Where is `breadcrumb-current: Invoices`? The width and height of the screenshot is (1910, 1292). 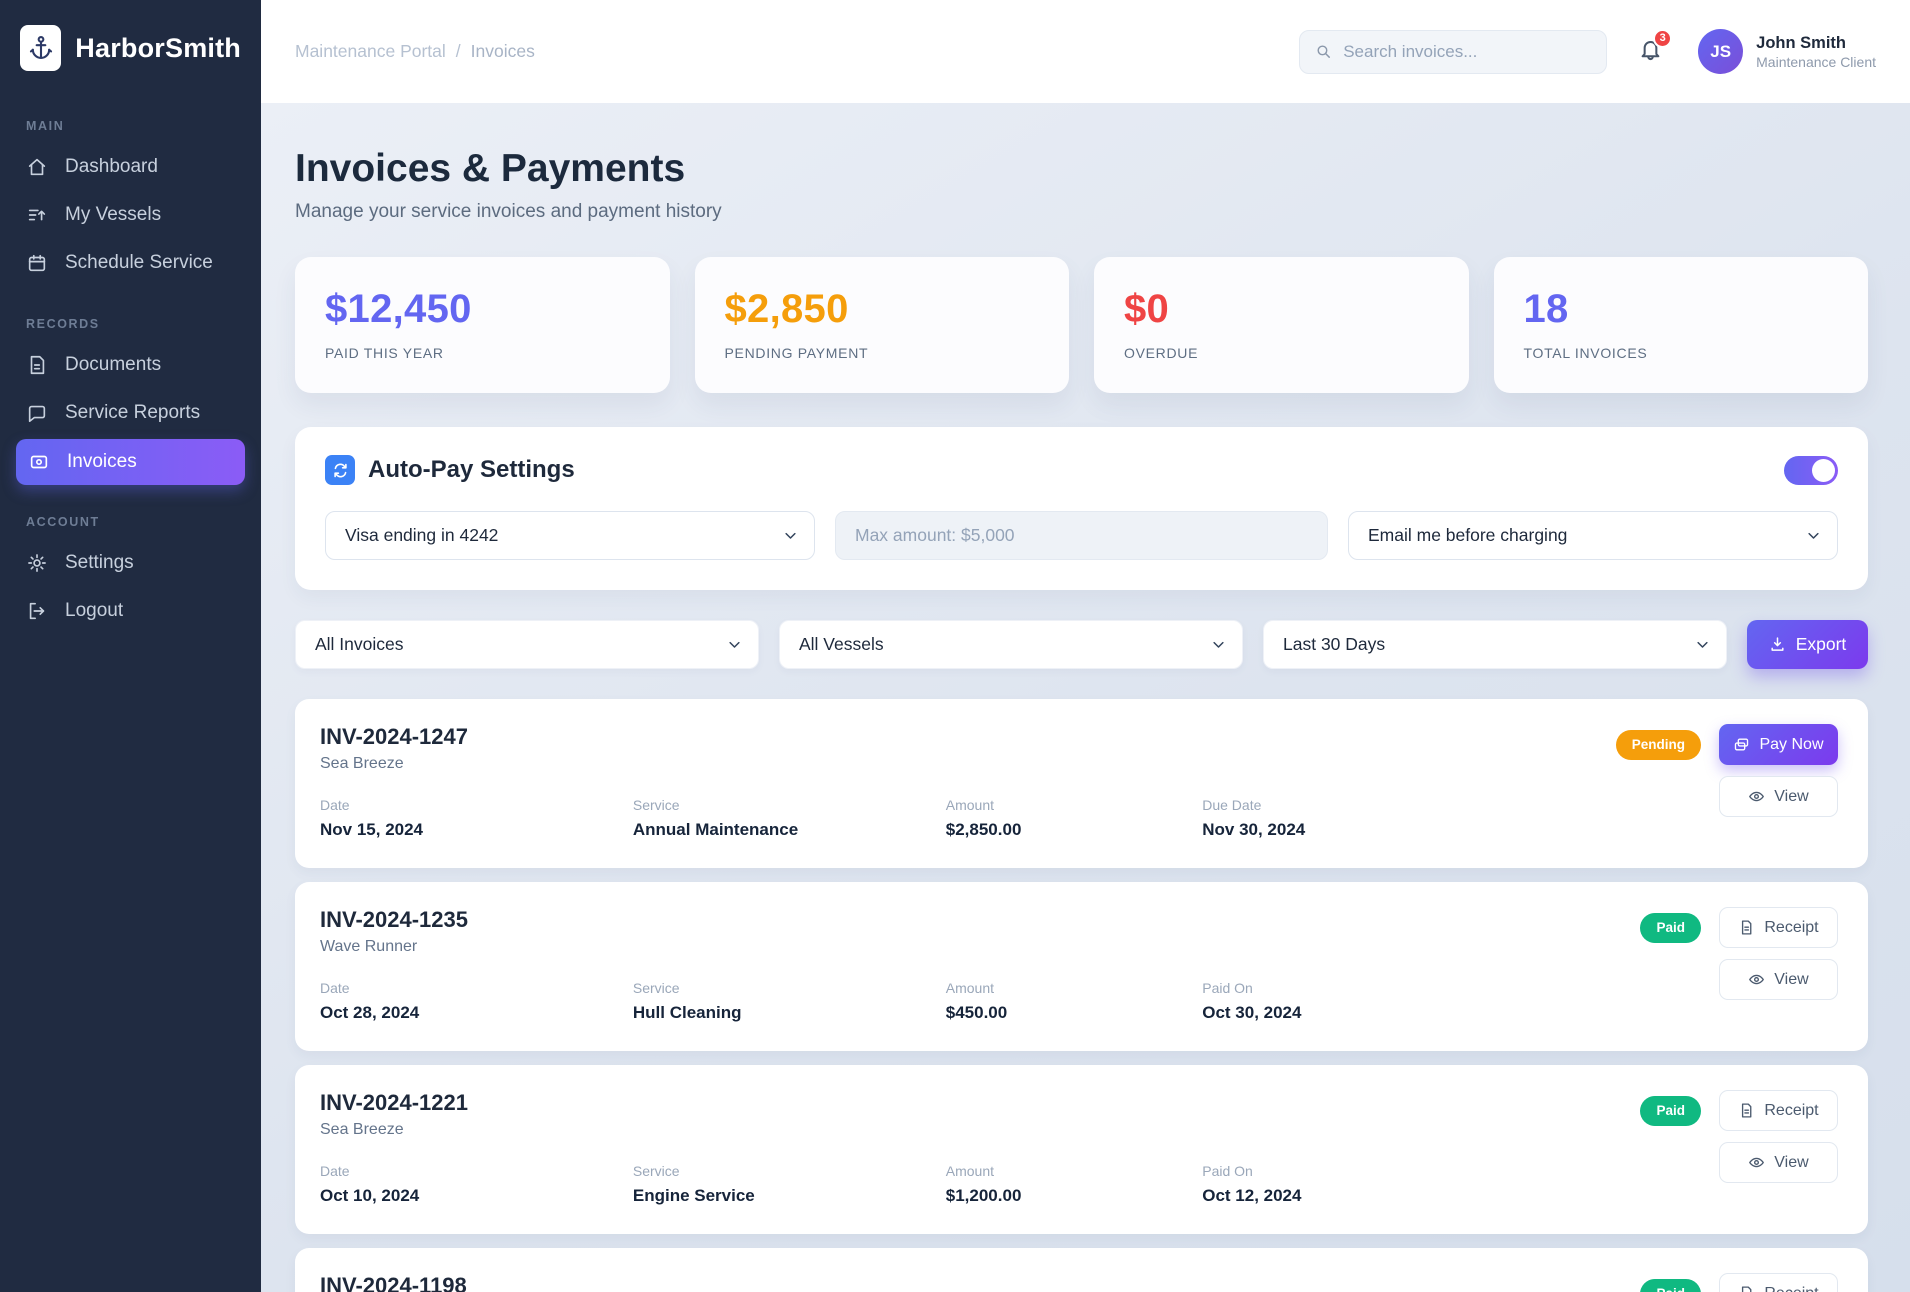
breadcrumb-current: Invoices is located at coordinates (502, 51).